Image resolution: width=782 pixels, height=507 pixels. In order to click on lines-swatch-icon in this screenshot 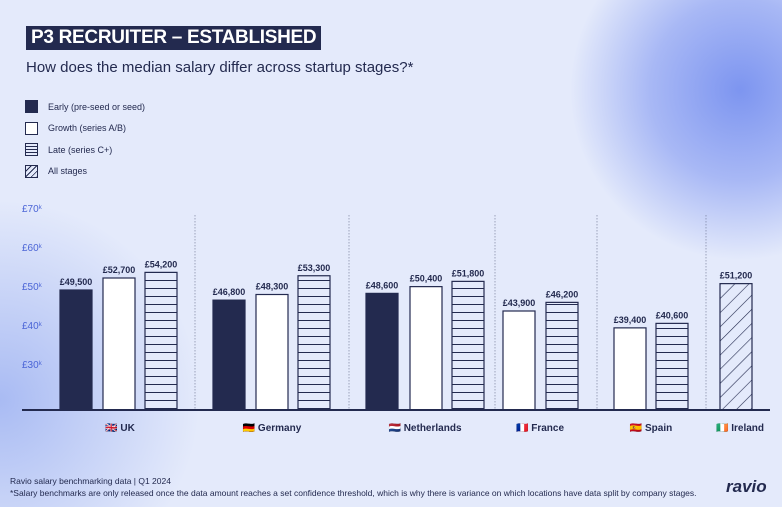, I will do `click(31, 150)`.